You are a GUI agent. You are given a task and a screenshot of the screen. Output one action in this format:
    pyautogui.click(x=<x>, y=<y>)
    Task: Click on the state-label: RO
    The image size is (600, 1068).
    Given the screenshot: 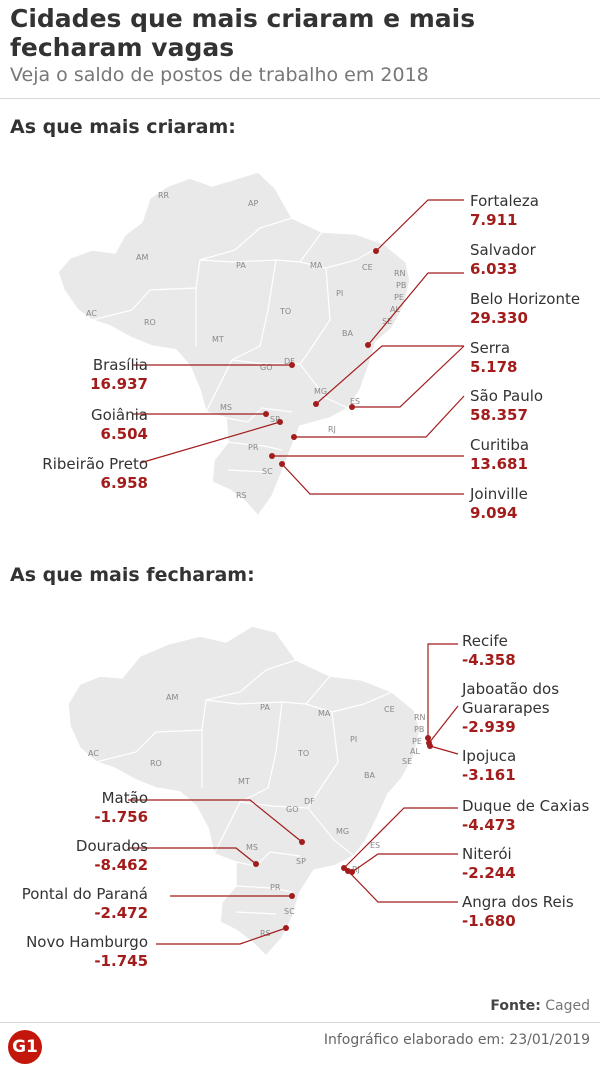 What is the action you would take?
    pyautogui.click(x=156, y=763)
    